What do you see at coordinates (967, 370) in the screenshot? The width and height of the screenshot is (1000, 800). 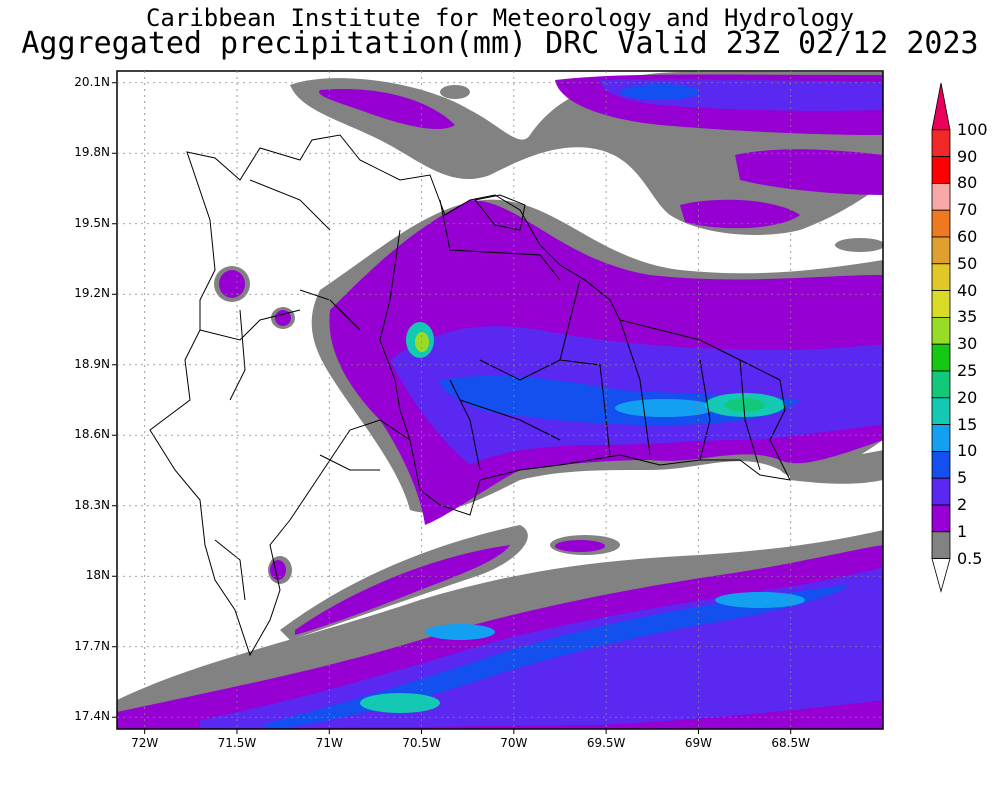 I see `legend-label: 25` at bounding box center [967, 370].